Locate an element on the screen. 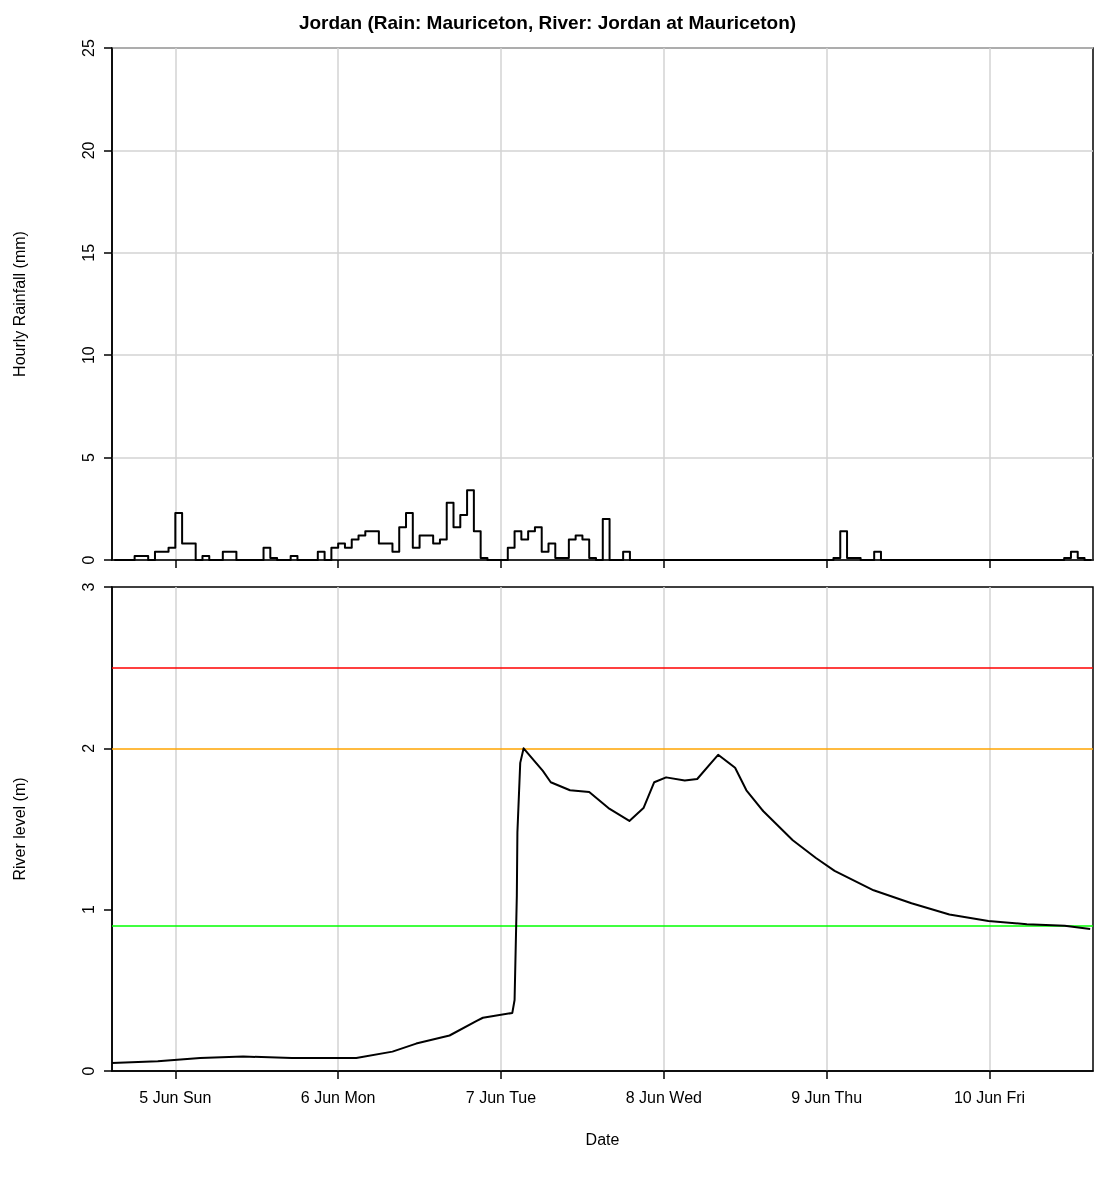 This screenshot has width=1095, height=1177. y-tick-label: 25 is located at coordinates (88, 48).